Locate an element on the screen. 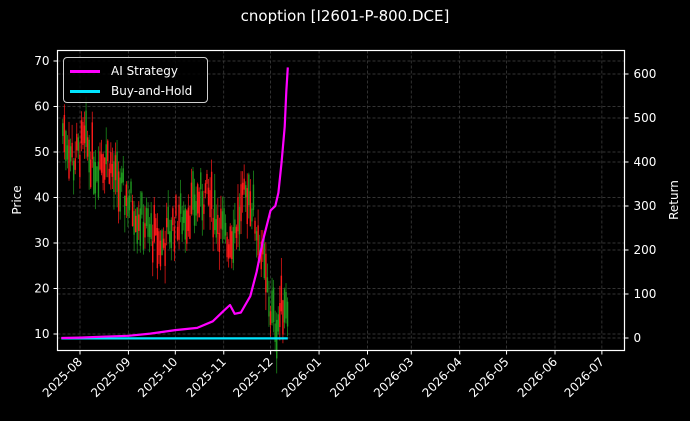 The width and height of the screenshot is (690, 421). x-tick-label: 2025-11 is located at coordinates (206, 377).